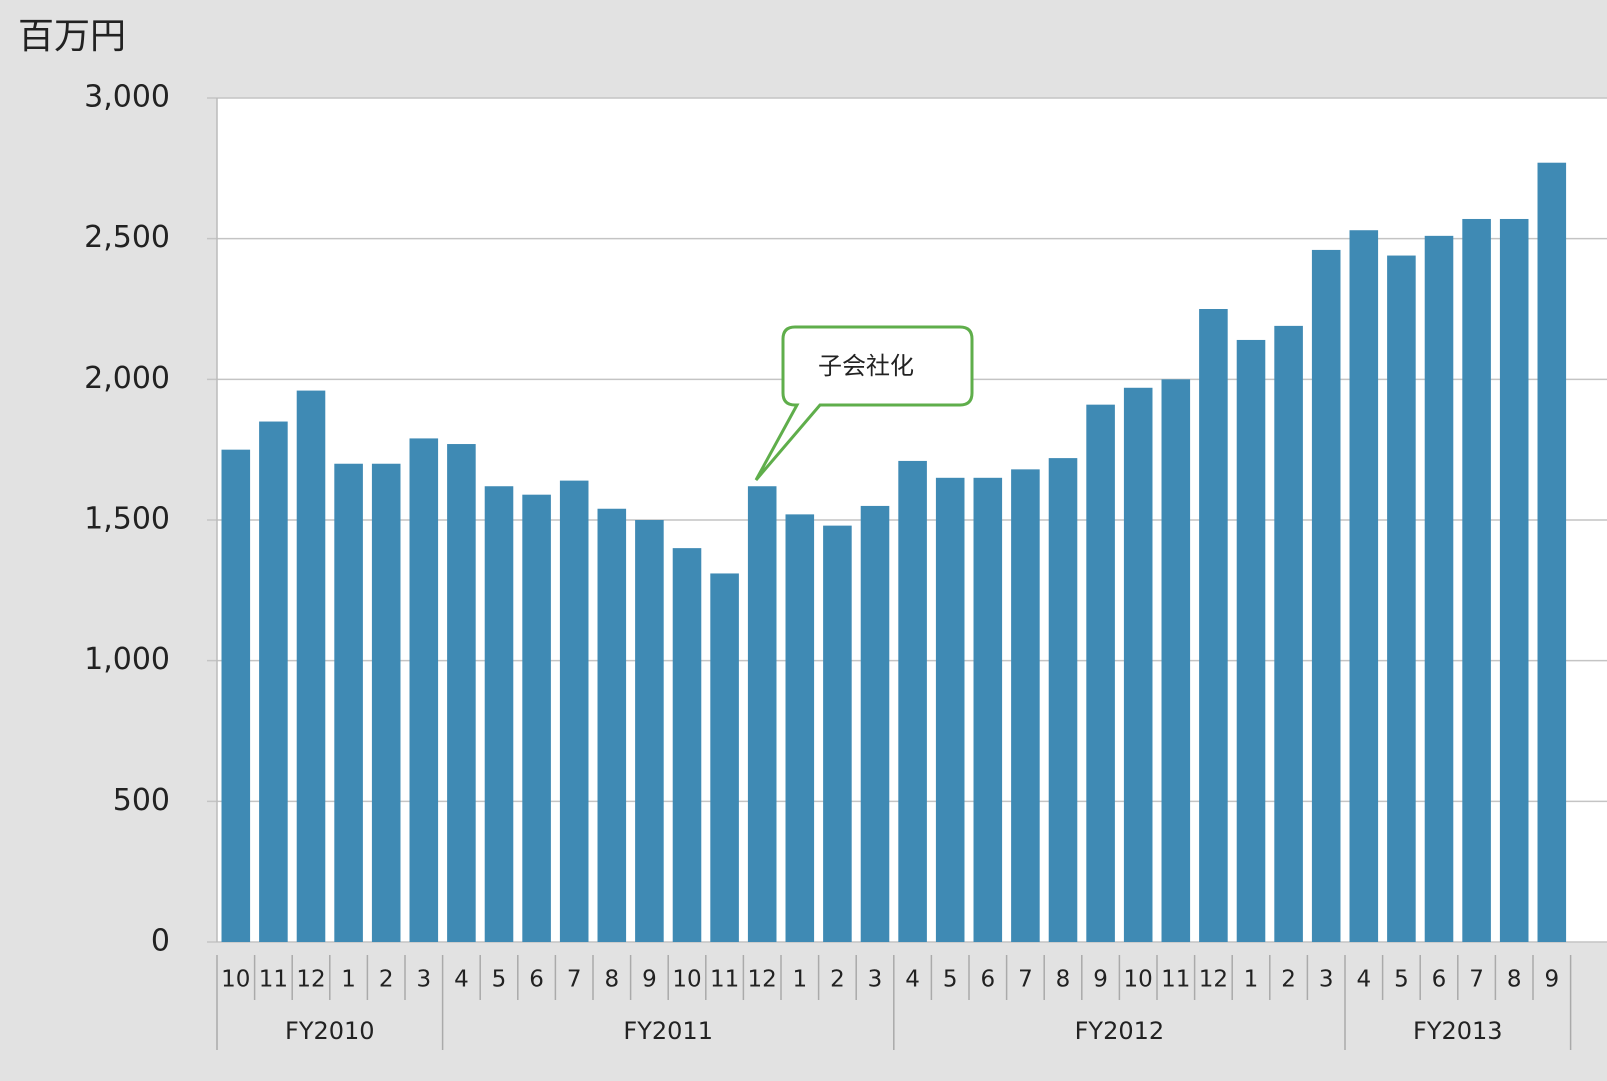 The image size is (1607, 1081). Describe the element at coordinates (127, 378) in the screenshot. I see `y-tick-label: 2,000` at that location.